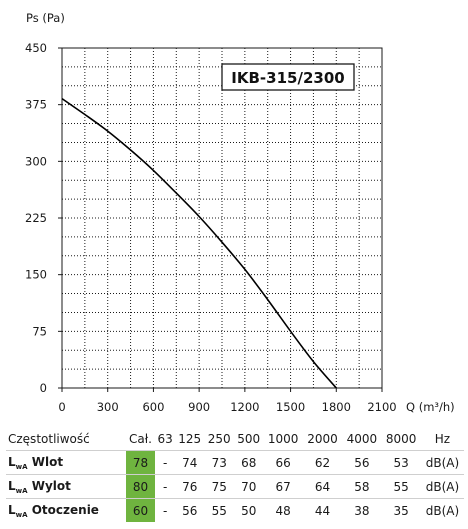 The width and height of the screenshot is (468, 529). What do you see at coordinates (244, 407) in the screenshot?
I see `x-tick-label: 1200` at bounding box center [244, 407].